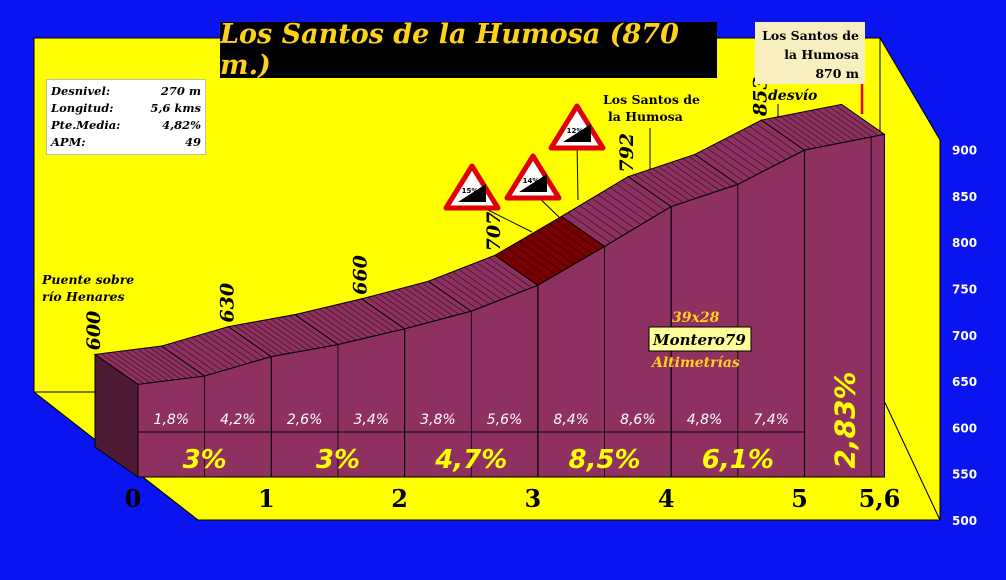  I want to click on km-gradient-label: 4,7%, so click(470, 460).